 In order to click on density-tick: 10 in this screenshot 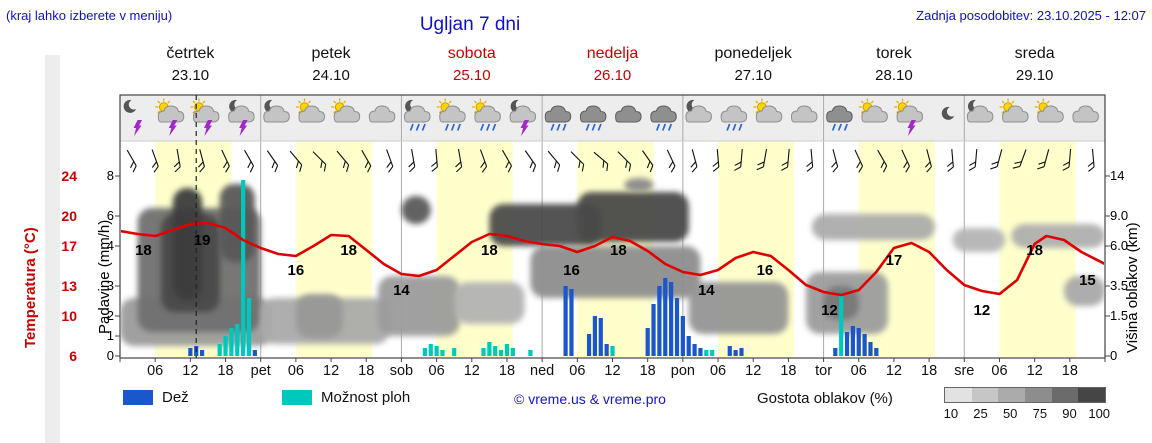, I will do `click(951, 413)`.